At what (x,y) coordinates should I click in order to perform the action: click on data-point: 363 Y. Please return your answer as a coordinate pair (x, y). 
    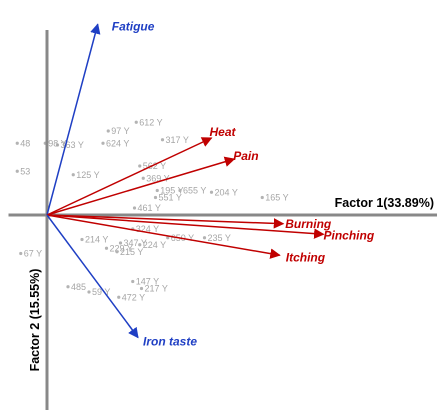
    Looking at the image, I should click on (69, 145).